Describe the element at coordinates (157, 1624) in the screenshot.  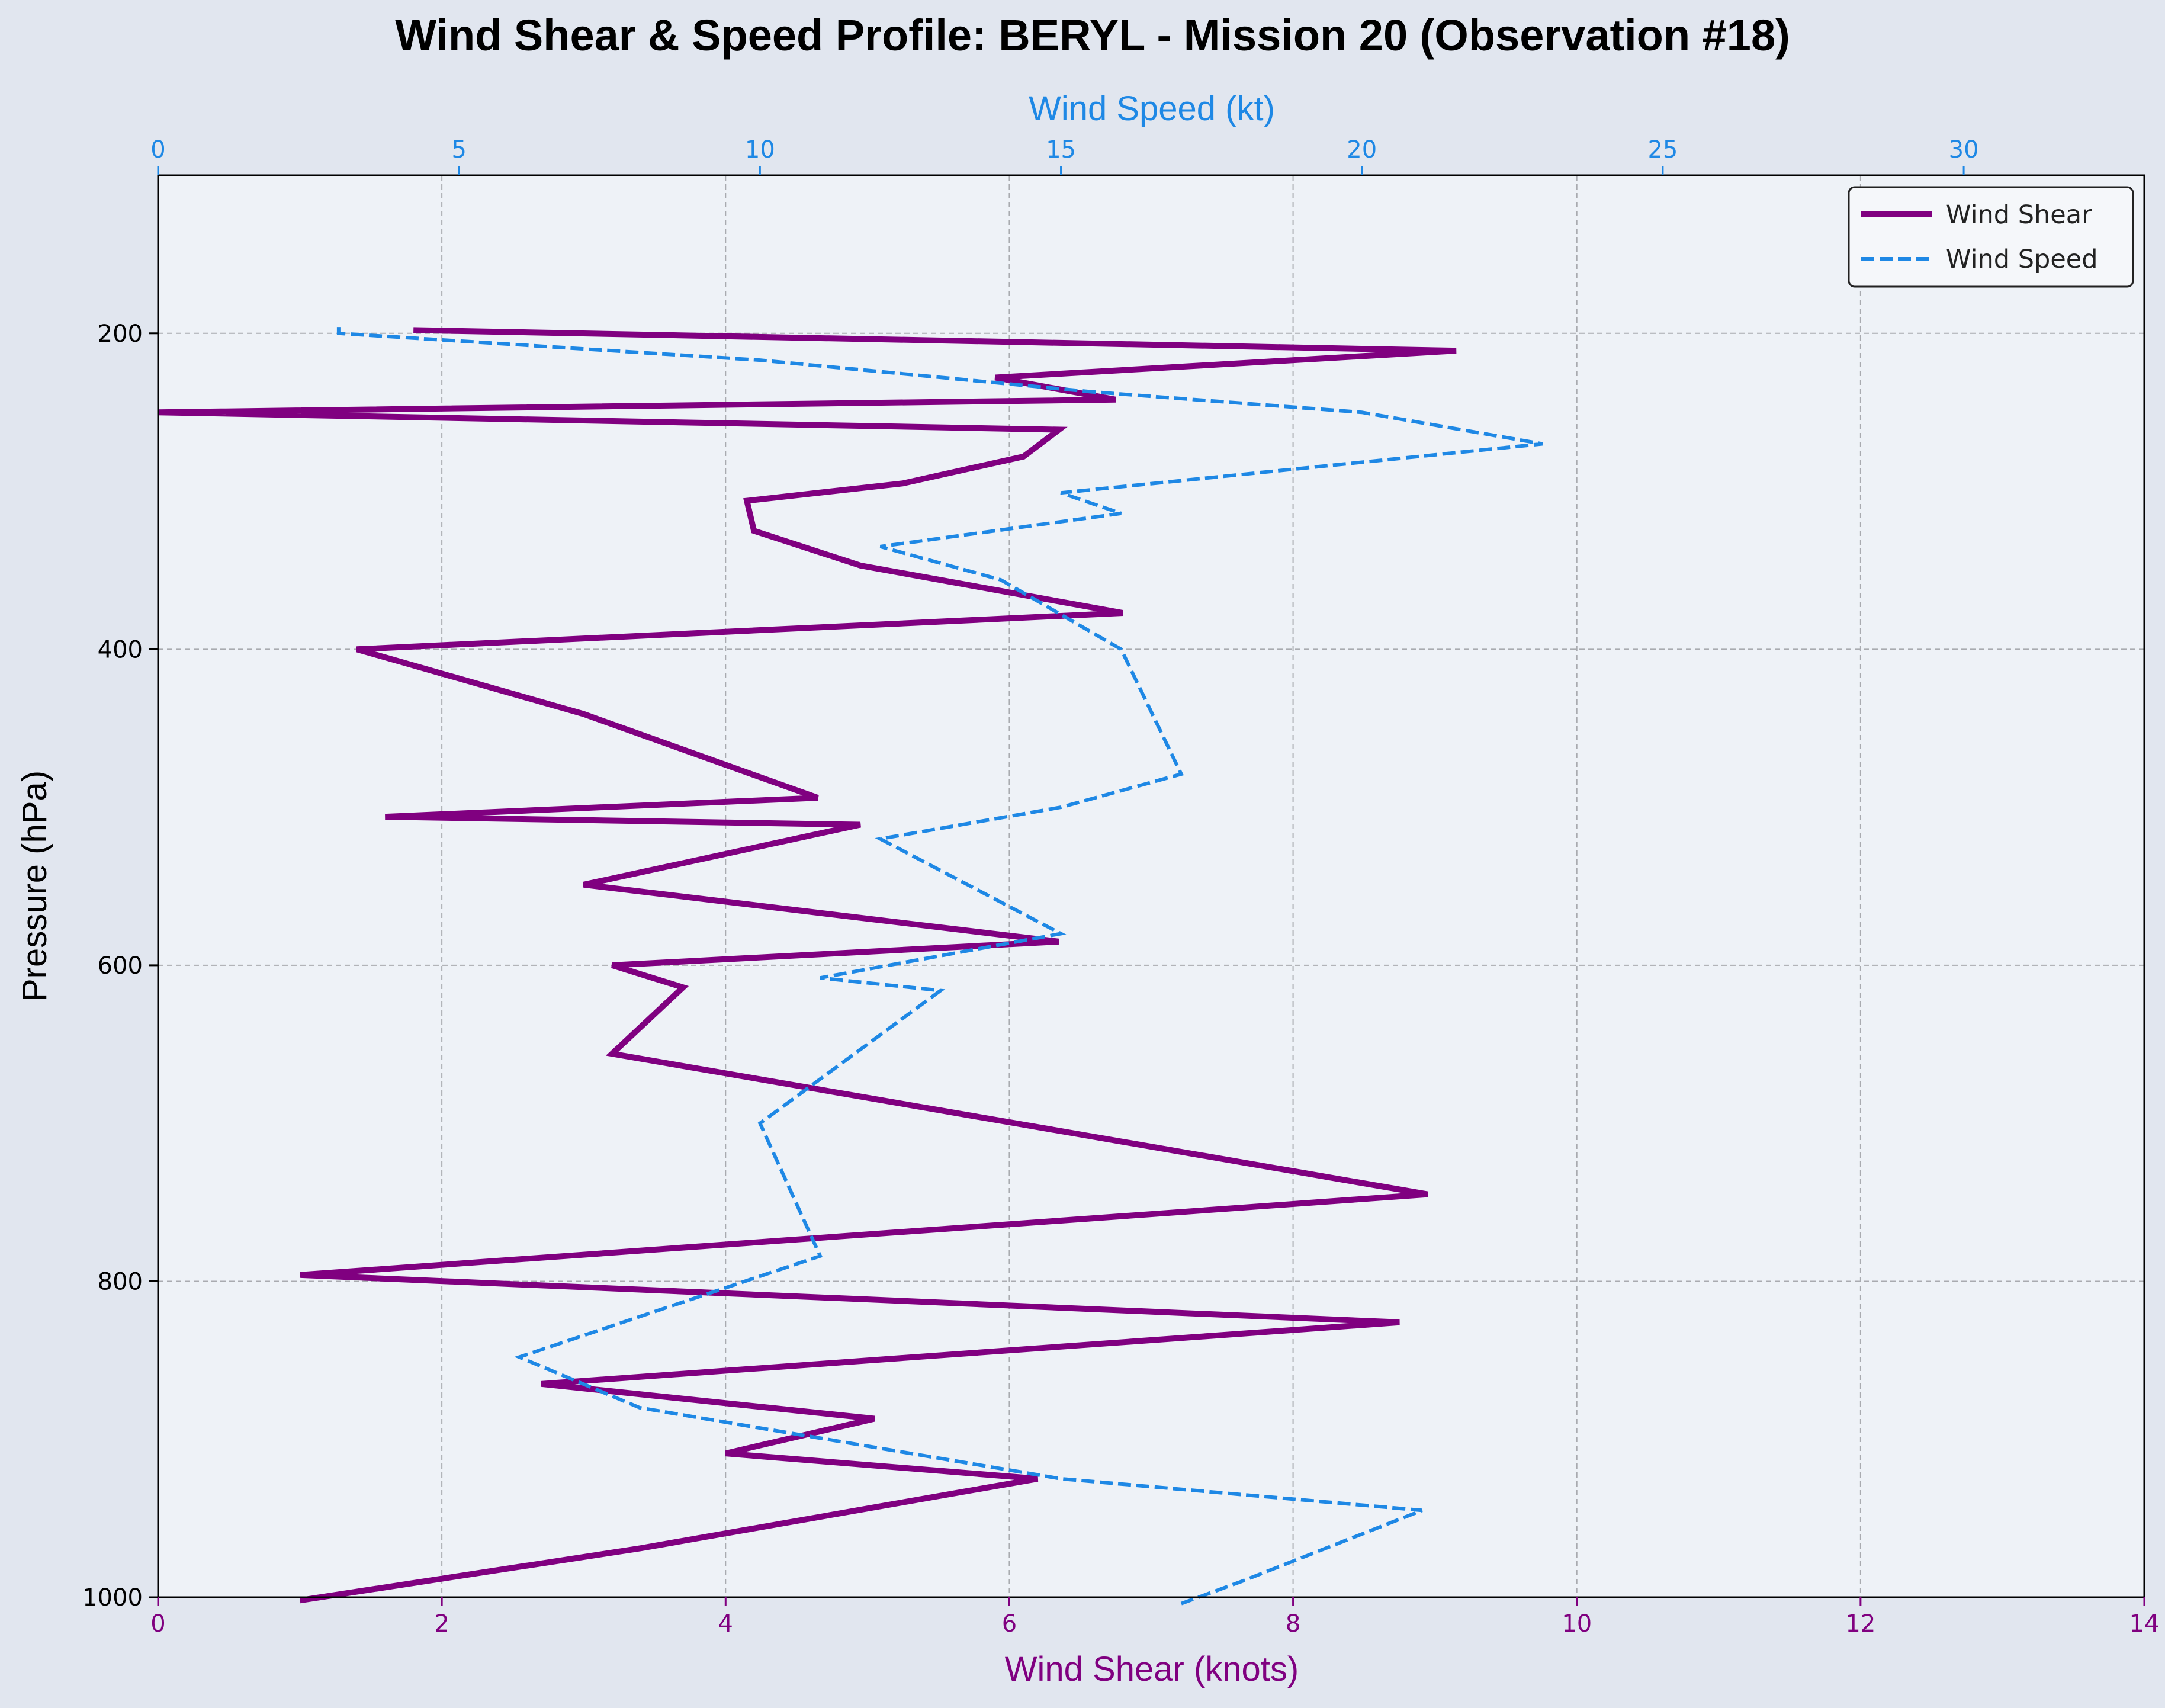
I see `x-bottom-tick-label-0: 0` at that location.